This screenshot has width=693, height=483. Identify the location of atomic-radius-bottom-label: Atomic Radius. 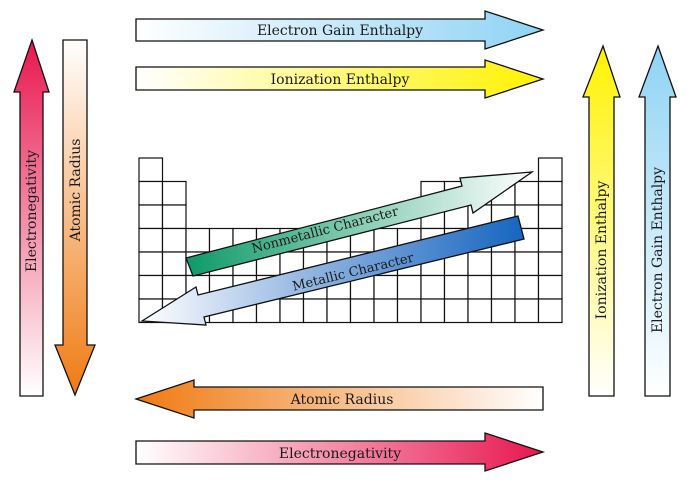
(342, 400).